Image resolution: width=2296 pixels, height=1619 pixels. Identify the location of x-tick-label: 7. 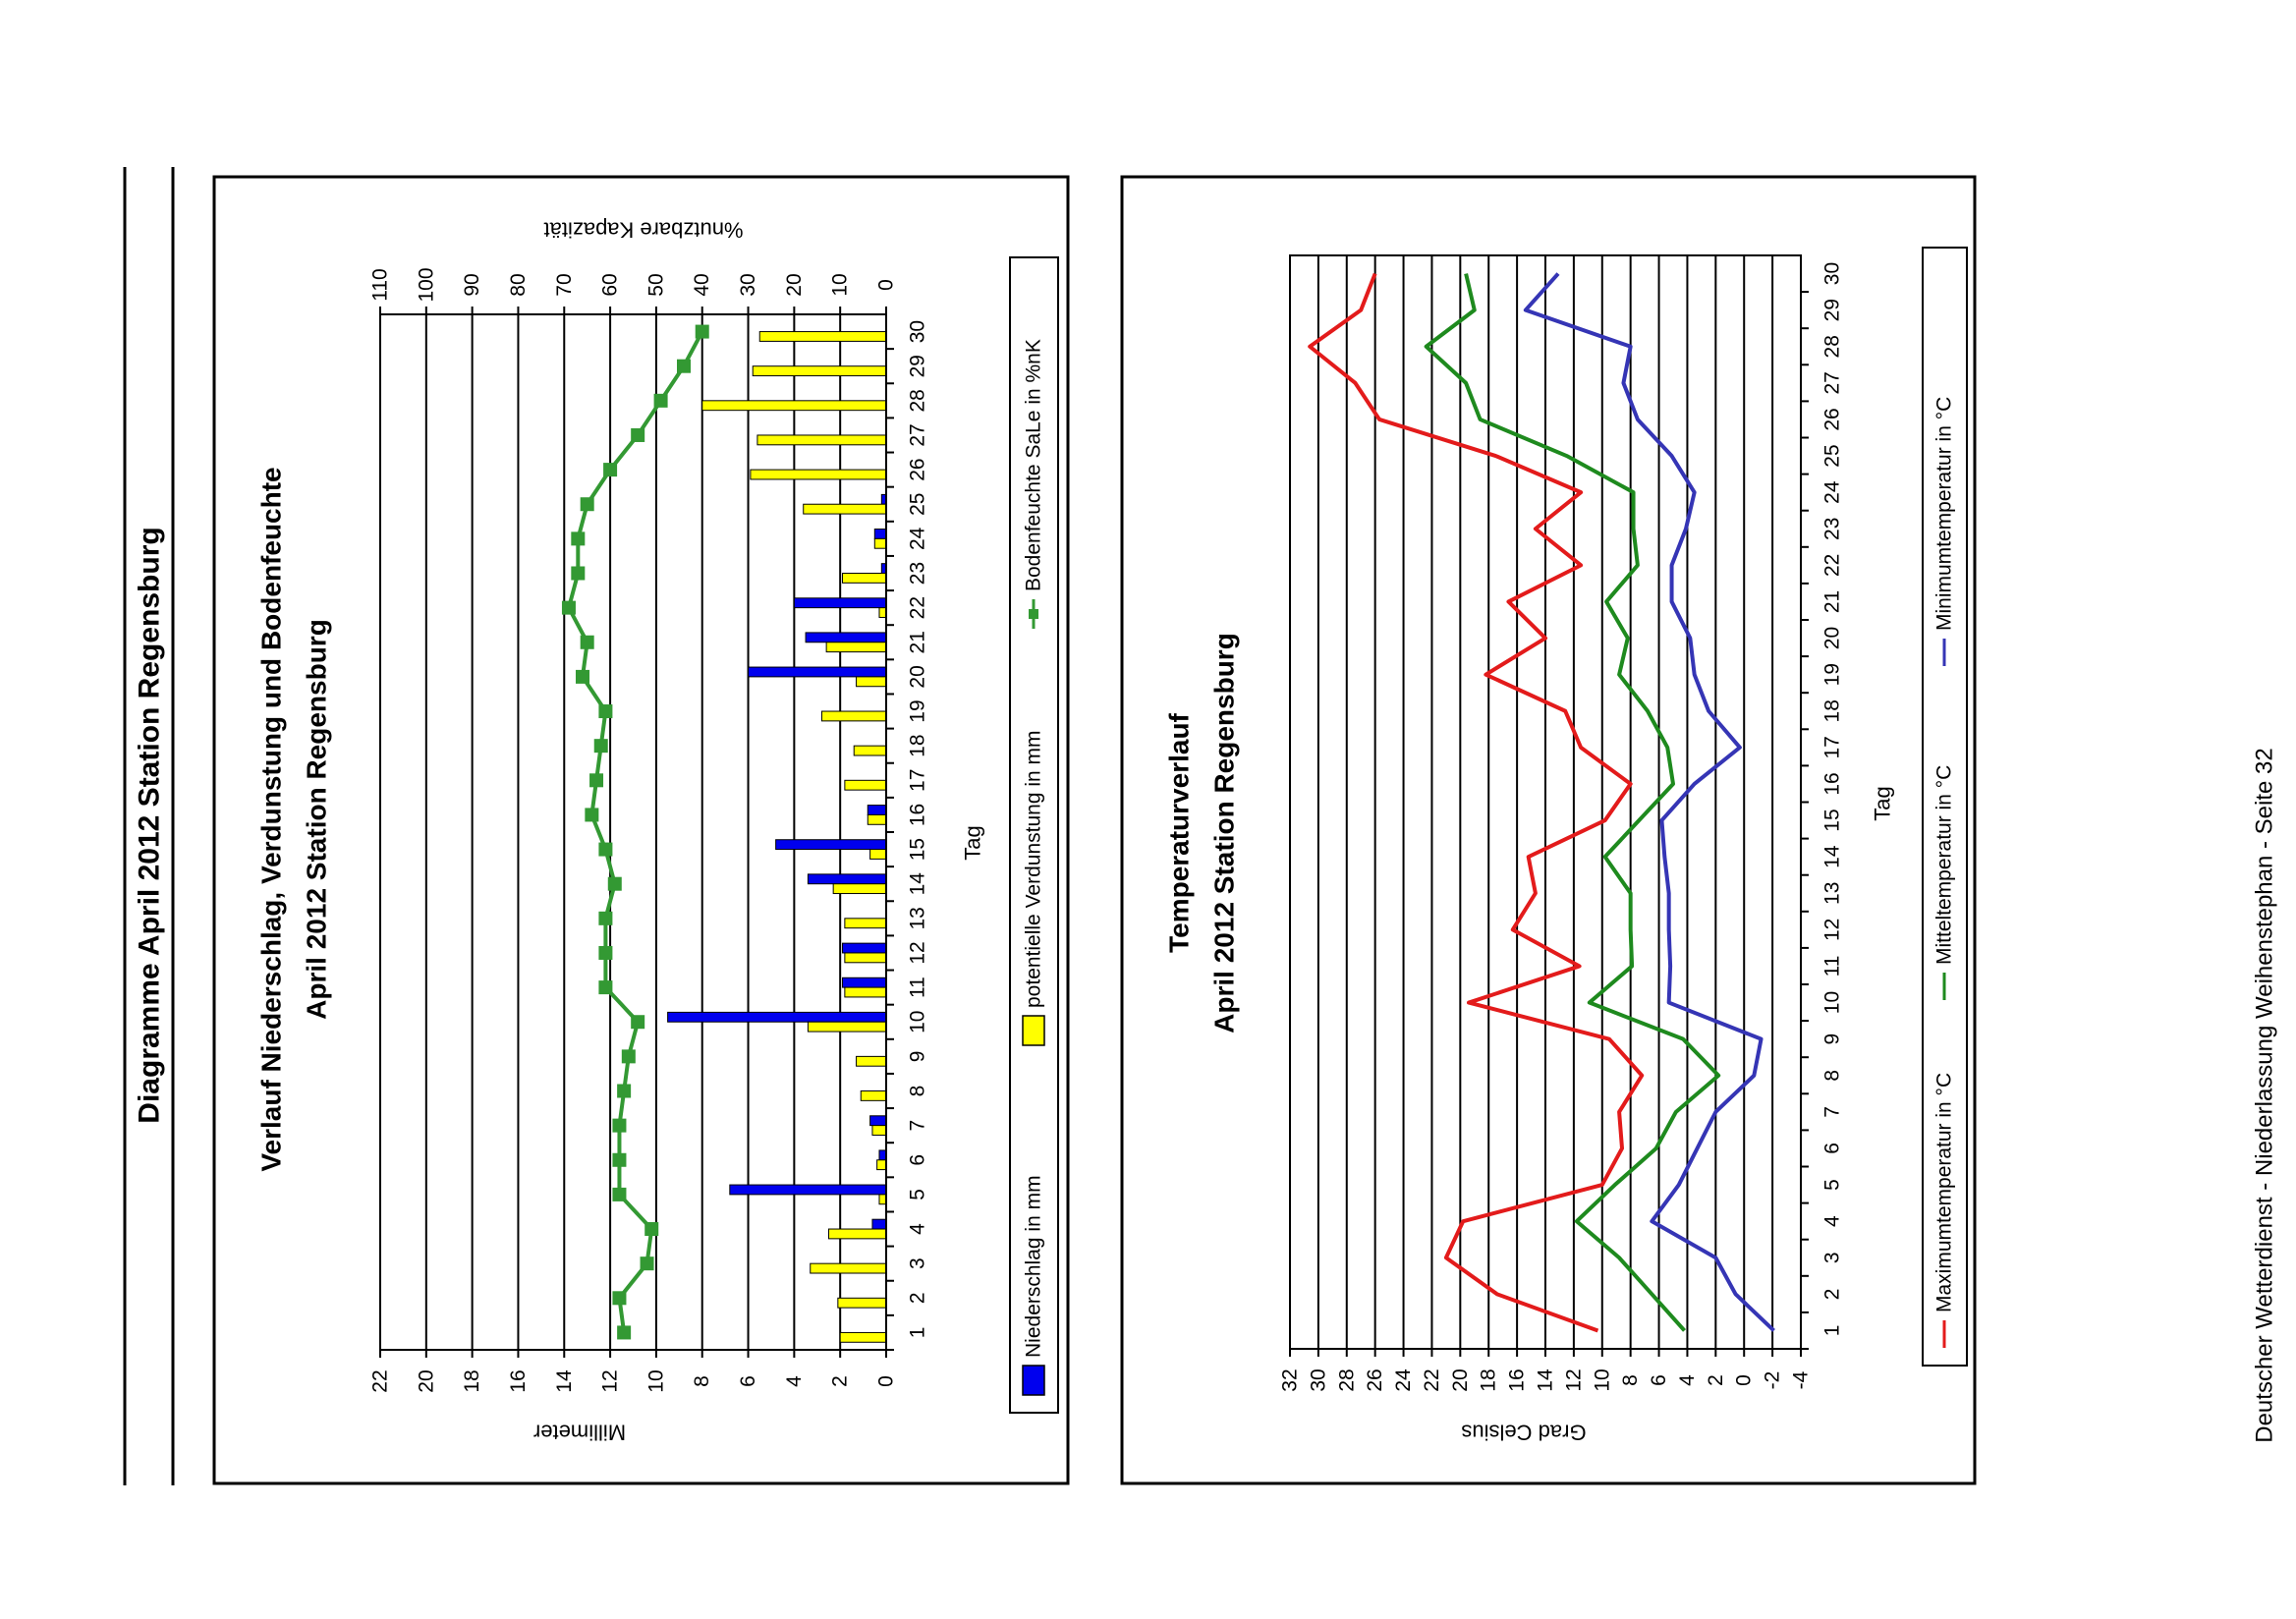
(918, 1126).